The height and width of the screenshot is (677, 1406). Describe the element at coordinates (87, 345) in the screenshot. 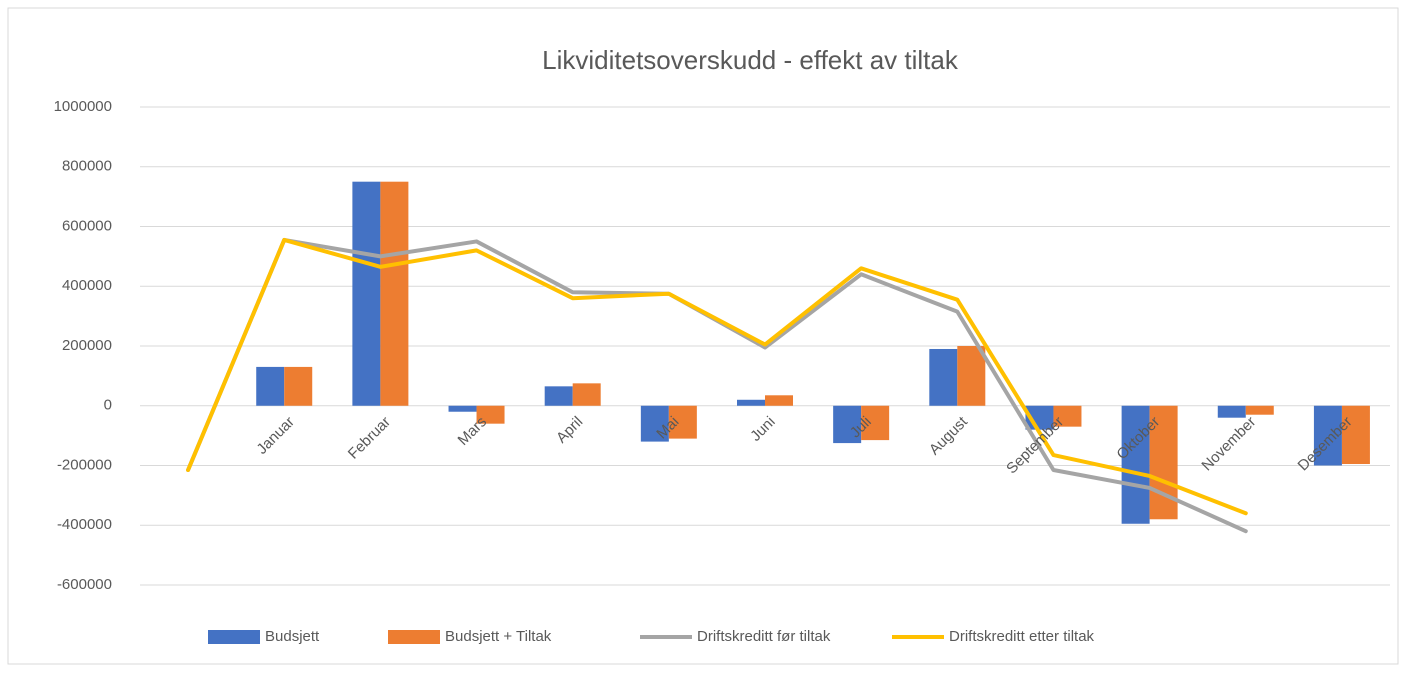

I see `y-tick-label: 200000` at that location.